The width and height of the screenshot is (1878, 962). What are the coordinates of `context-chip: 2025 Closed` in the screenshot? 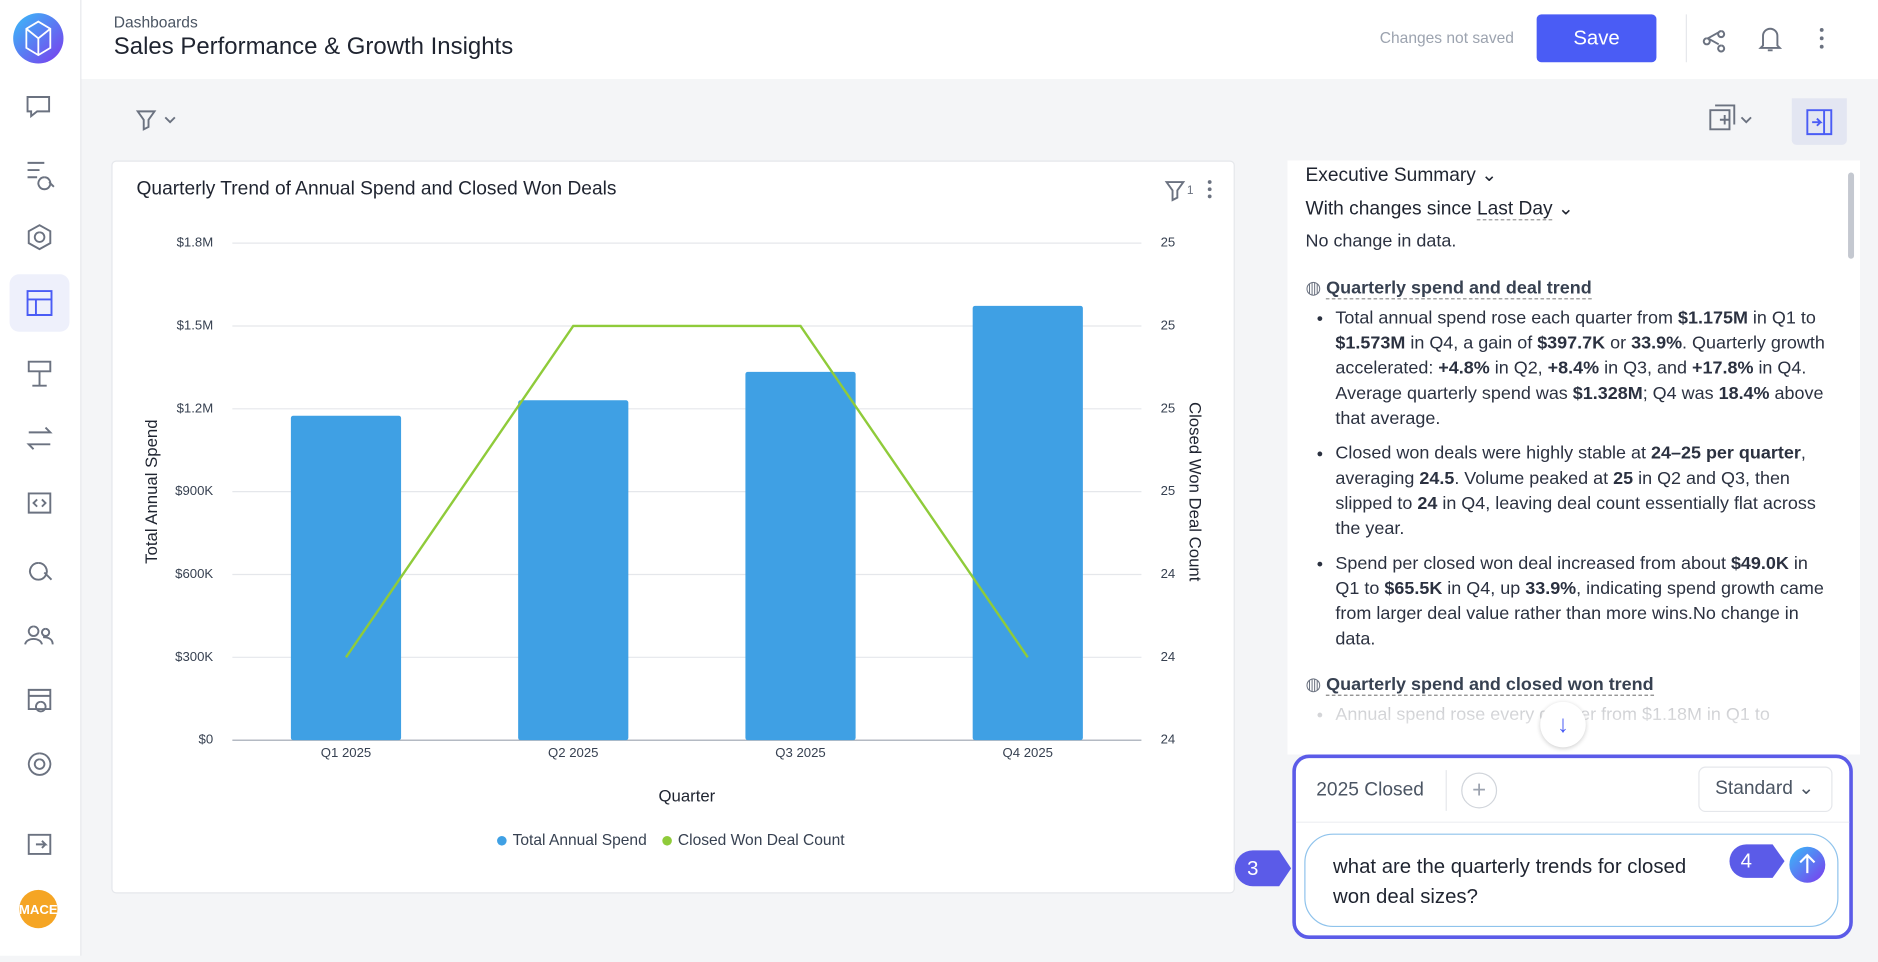 It's located at (1370, 790).